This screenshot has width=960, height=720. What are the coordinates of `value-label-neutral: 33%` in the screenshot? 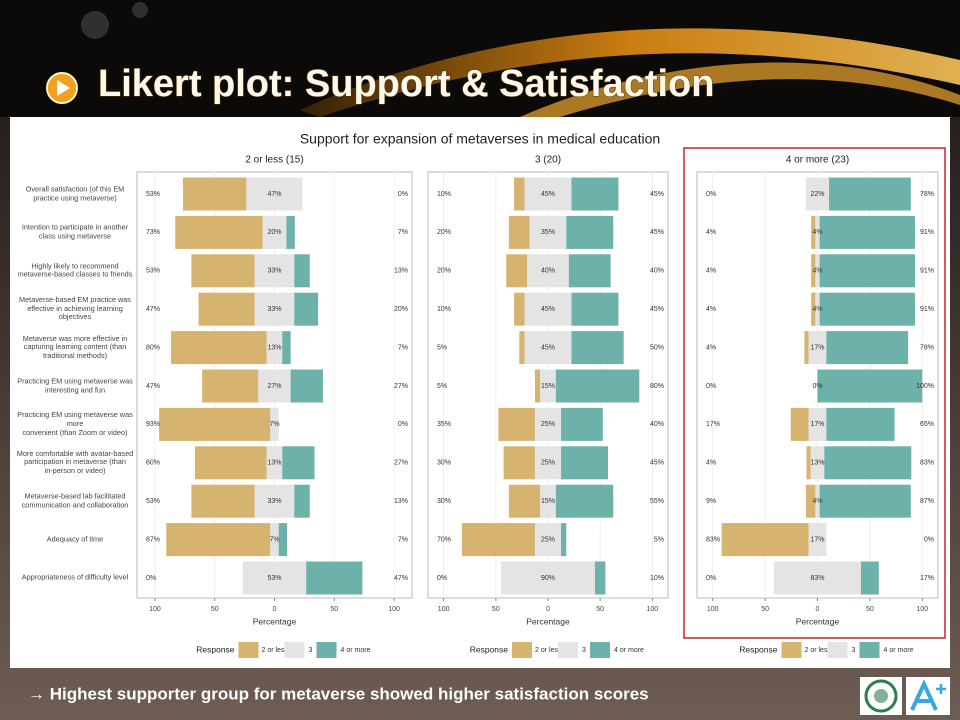 It's located at (274, 271).